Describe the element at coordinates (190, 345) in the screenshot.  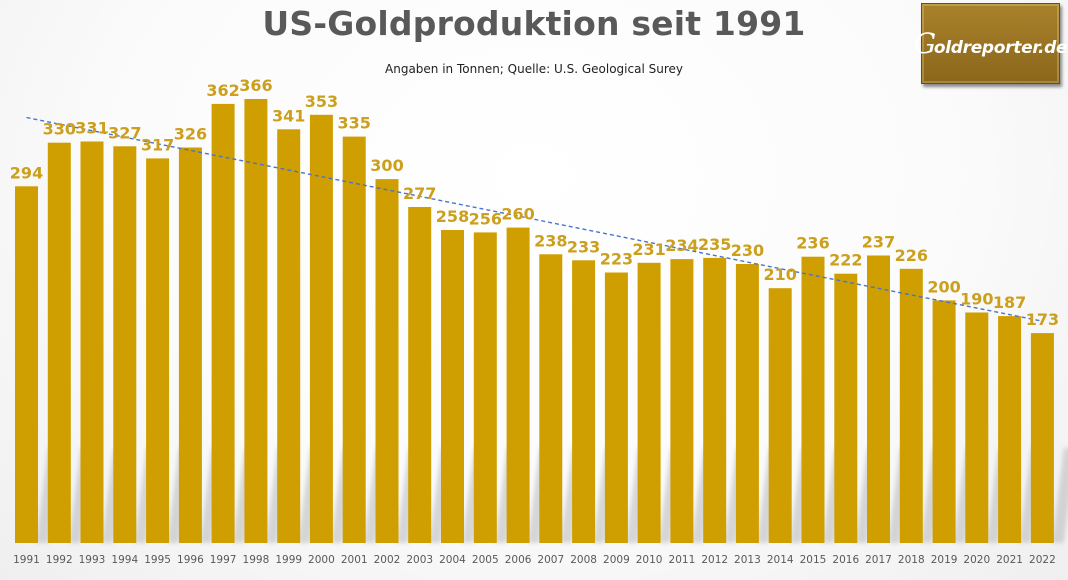
I see `bar-1996` at that location.